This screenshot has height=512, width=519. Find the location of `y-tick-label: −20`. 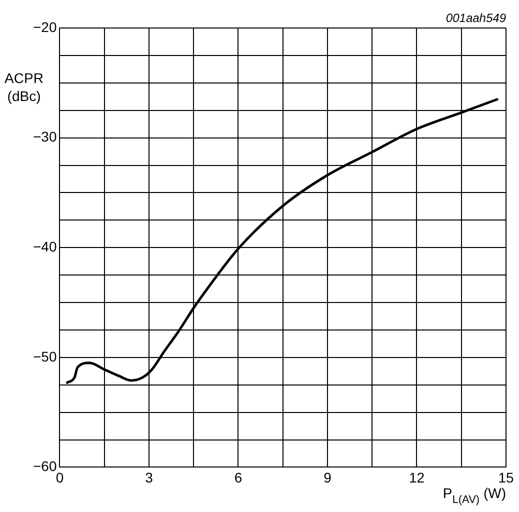

y-tick-label: −20 is located at coordinates (45, 26).